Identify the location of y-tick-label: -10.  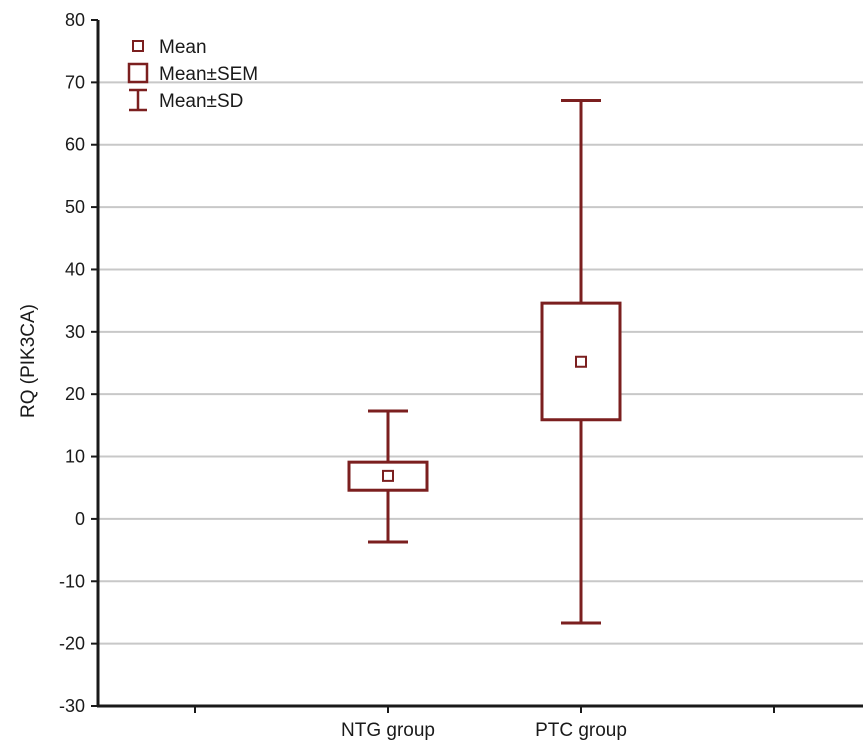
(72, 581).